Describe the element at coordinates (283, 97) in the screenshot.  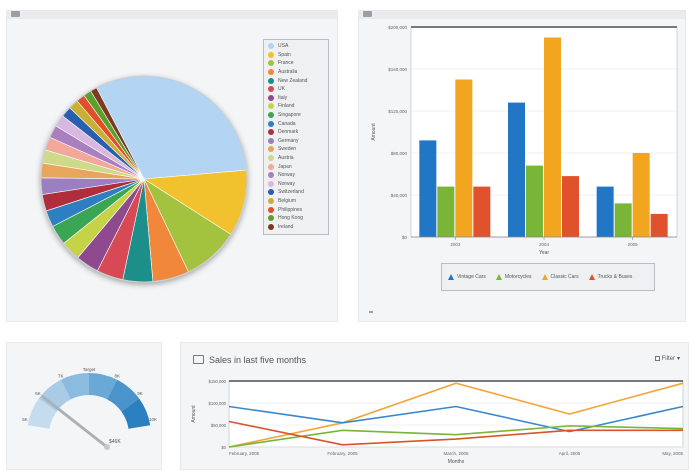
I see `legend-label: Italy` at that location.